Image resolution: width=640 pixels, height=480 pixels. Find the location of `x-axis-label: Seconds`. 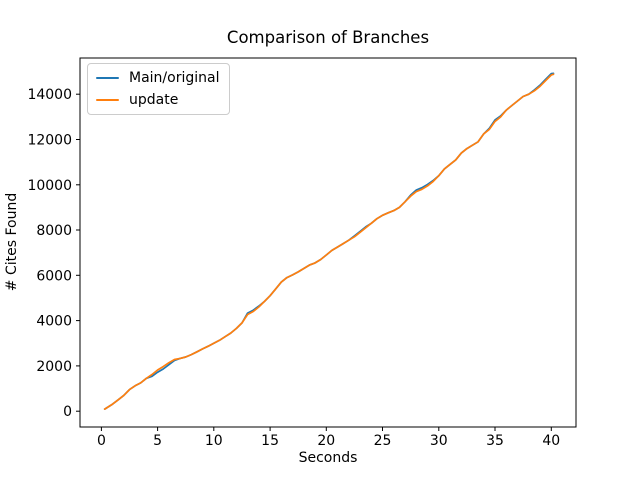

x-axis-label: Seconds is located at coordinates (328, 458).